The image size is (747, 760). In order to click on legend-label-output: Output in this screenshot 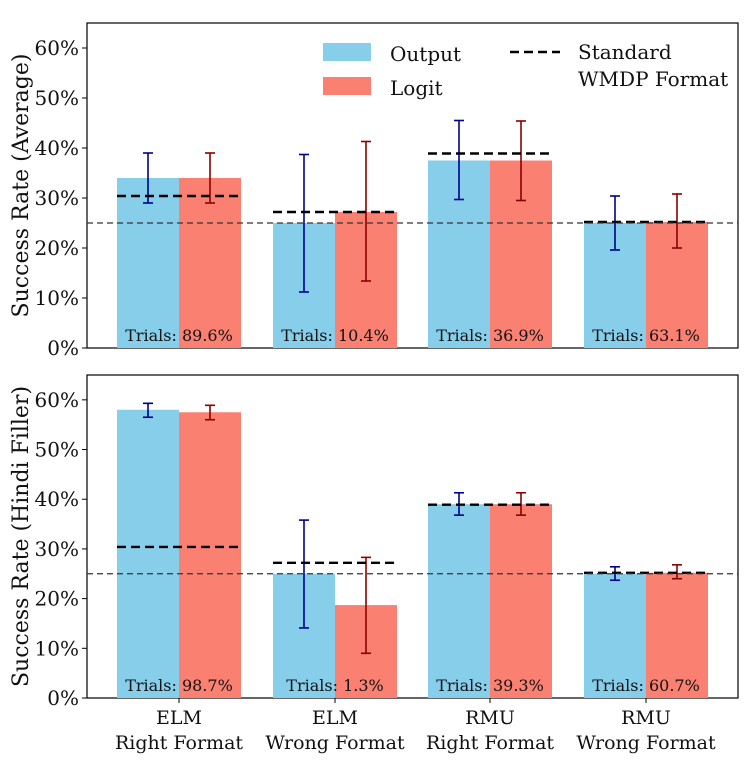, I will do `click(425, 54)`.